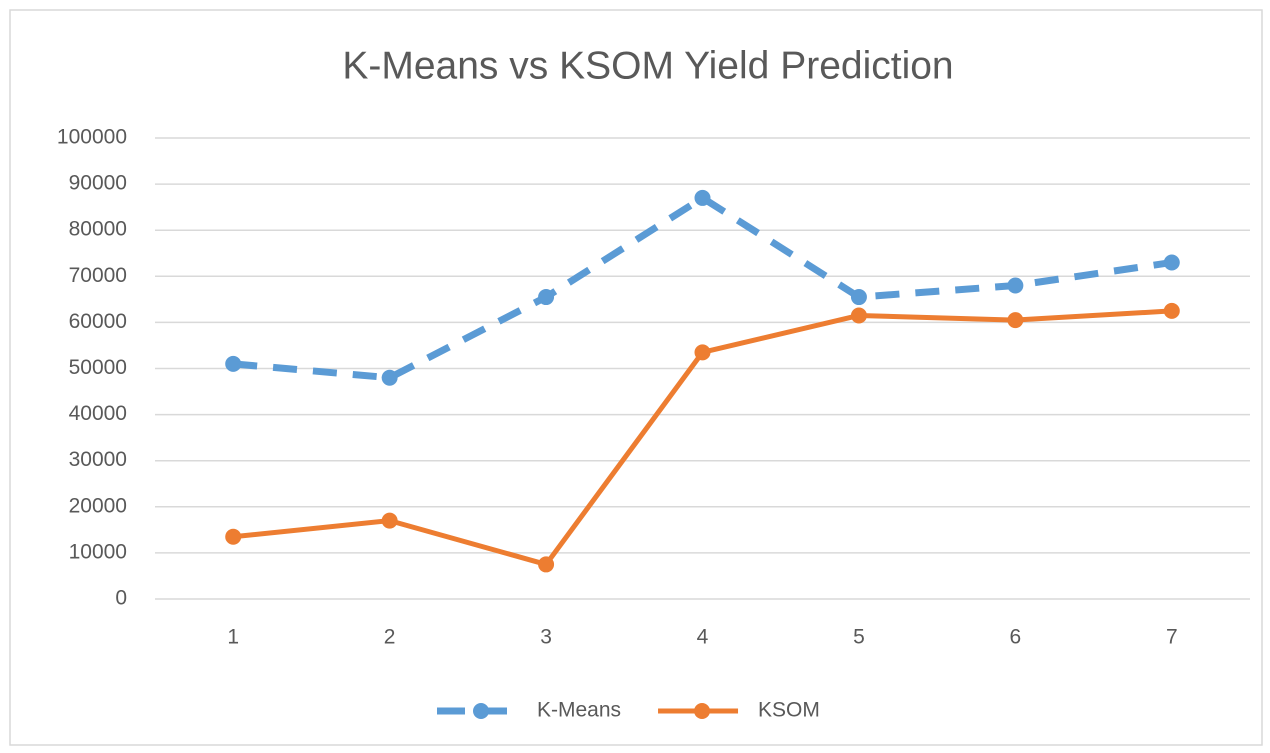 This screenshot has width=1270, height=753. I want to click on x-tick-label: 6, so click(1016, 637).